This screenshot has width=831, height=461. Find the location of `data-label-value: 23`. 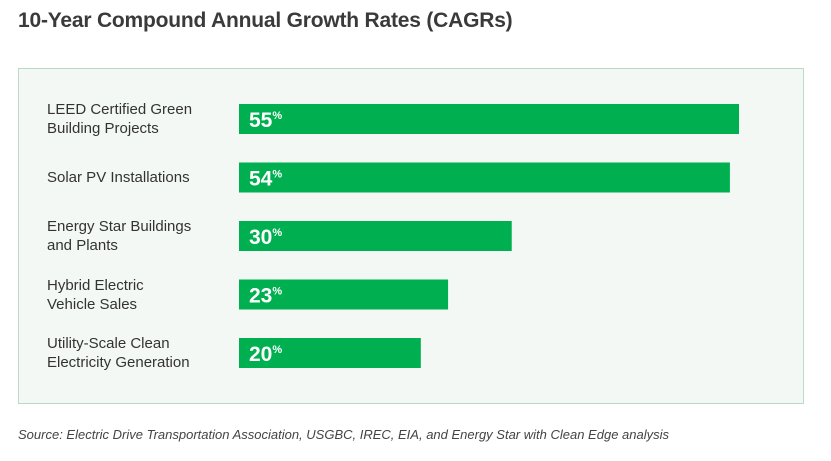

data-label-value: 23 is located at coordinates (260, 296).